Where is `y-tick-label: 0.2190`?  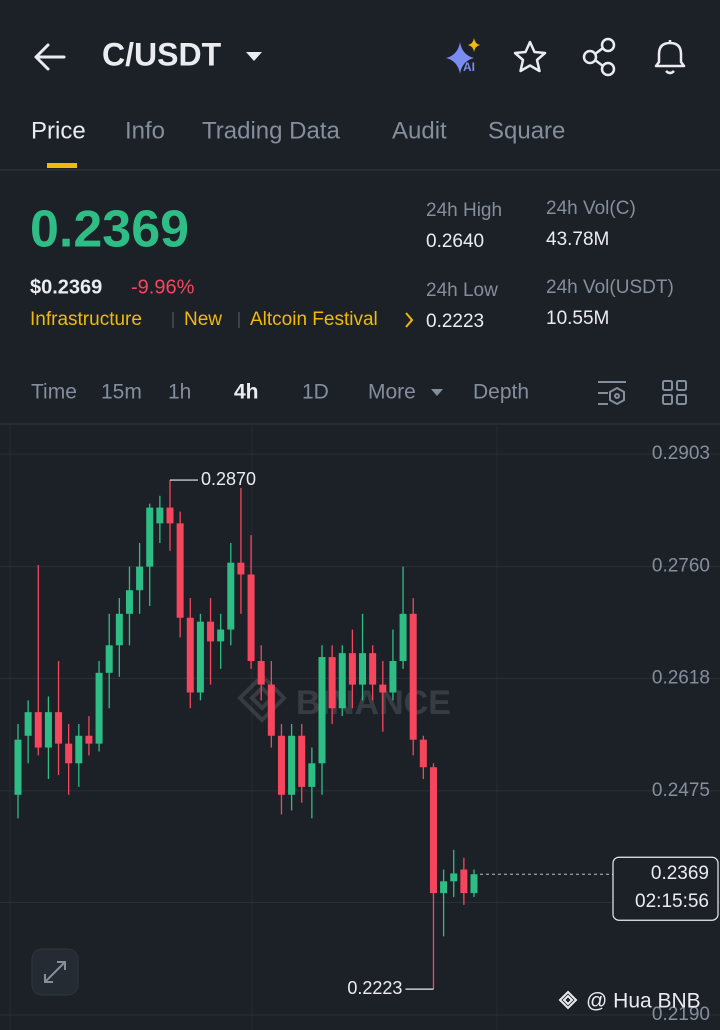
y-tick-label: 0.2190 is located at coordinates (681, 1014).